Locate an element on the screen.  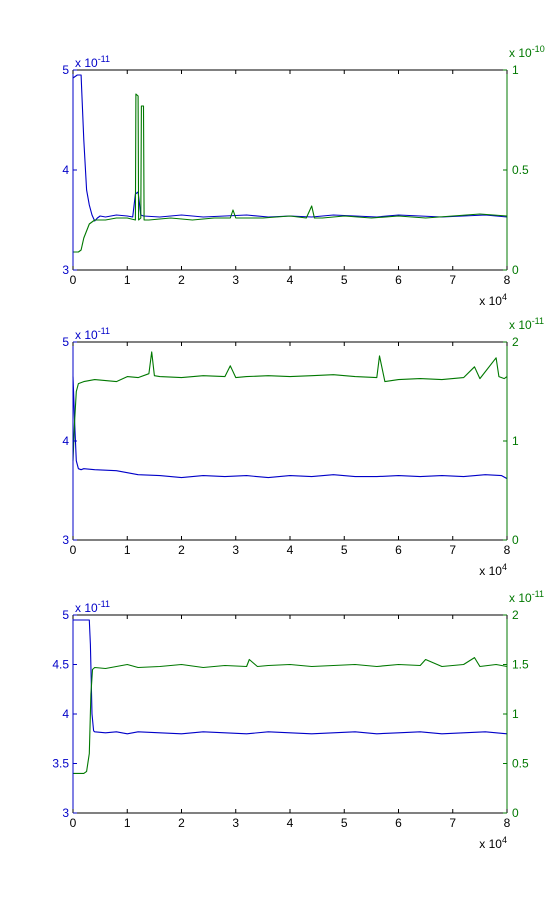
y-left-tick-label: 4.5 is located at coordinates (60, 665).